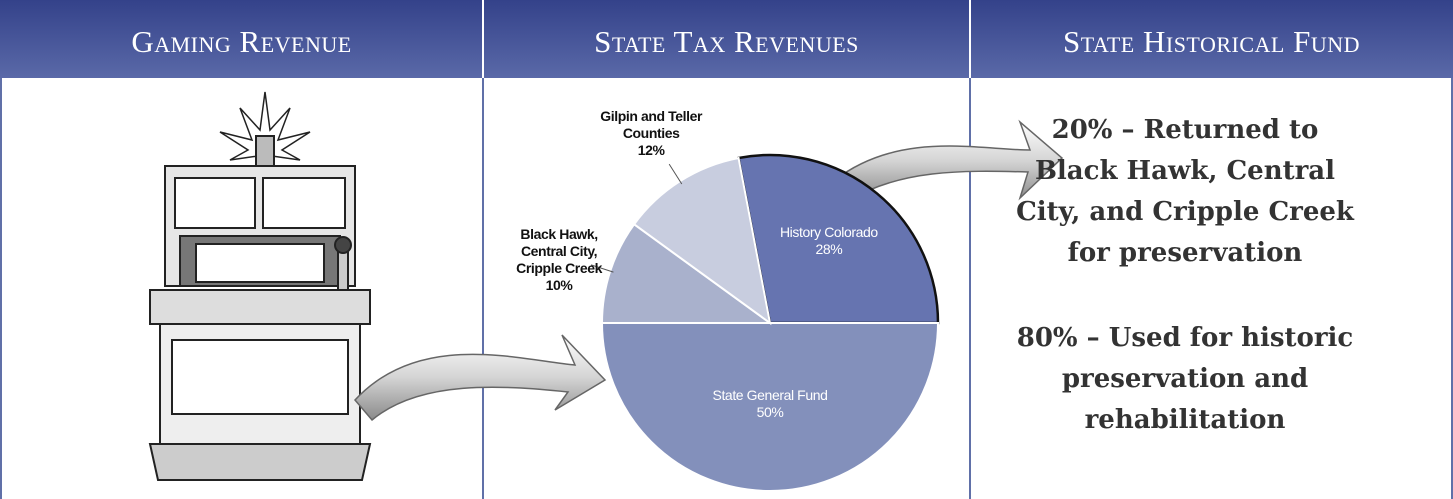  I want to click on slice-value: 28%, so click(829, 248).